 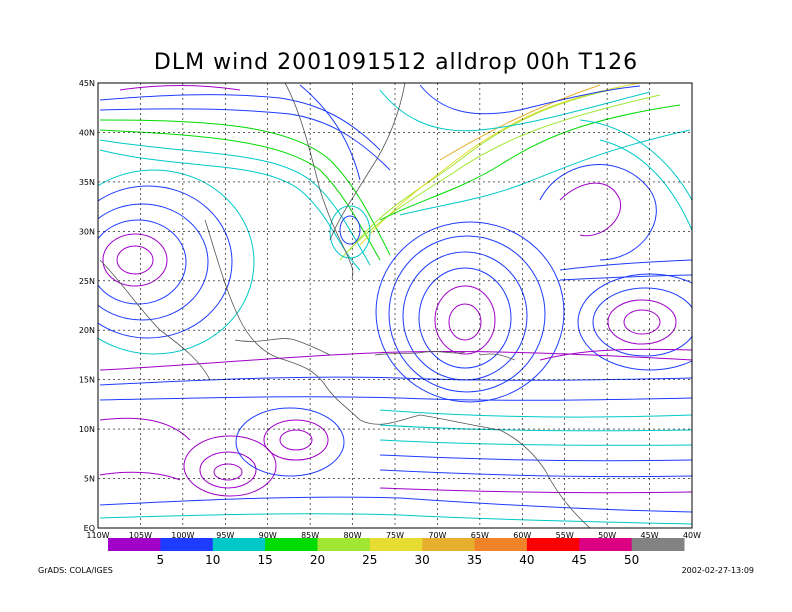 What do you see at coordinates (565, 535) in the screenshot?
I see `x-tick-label: 55W` at bounding box center [565, 535].